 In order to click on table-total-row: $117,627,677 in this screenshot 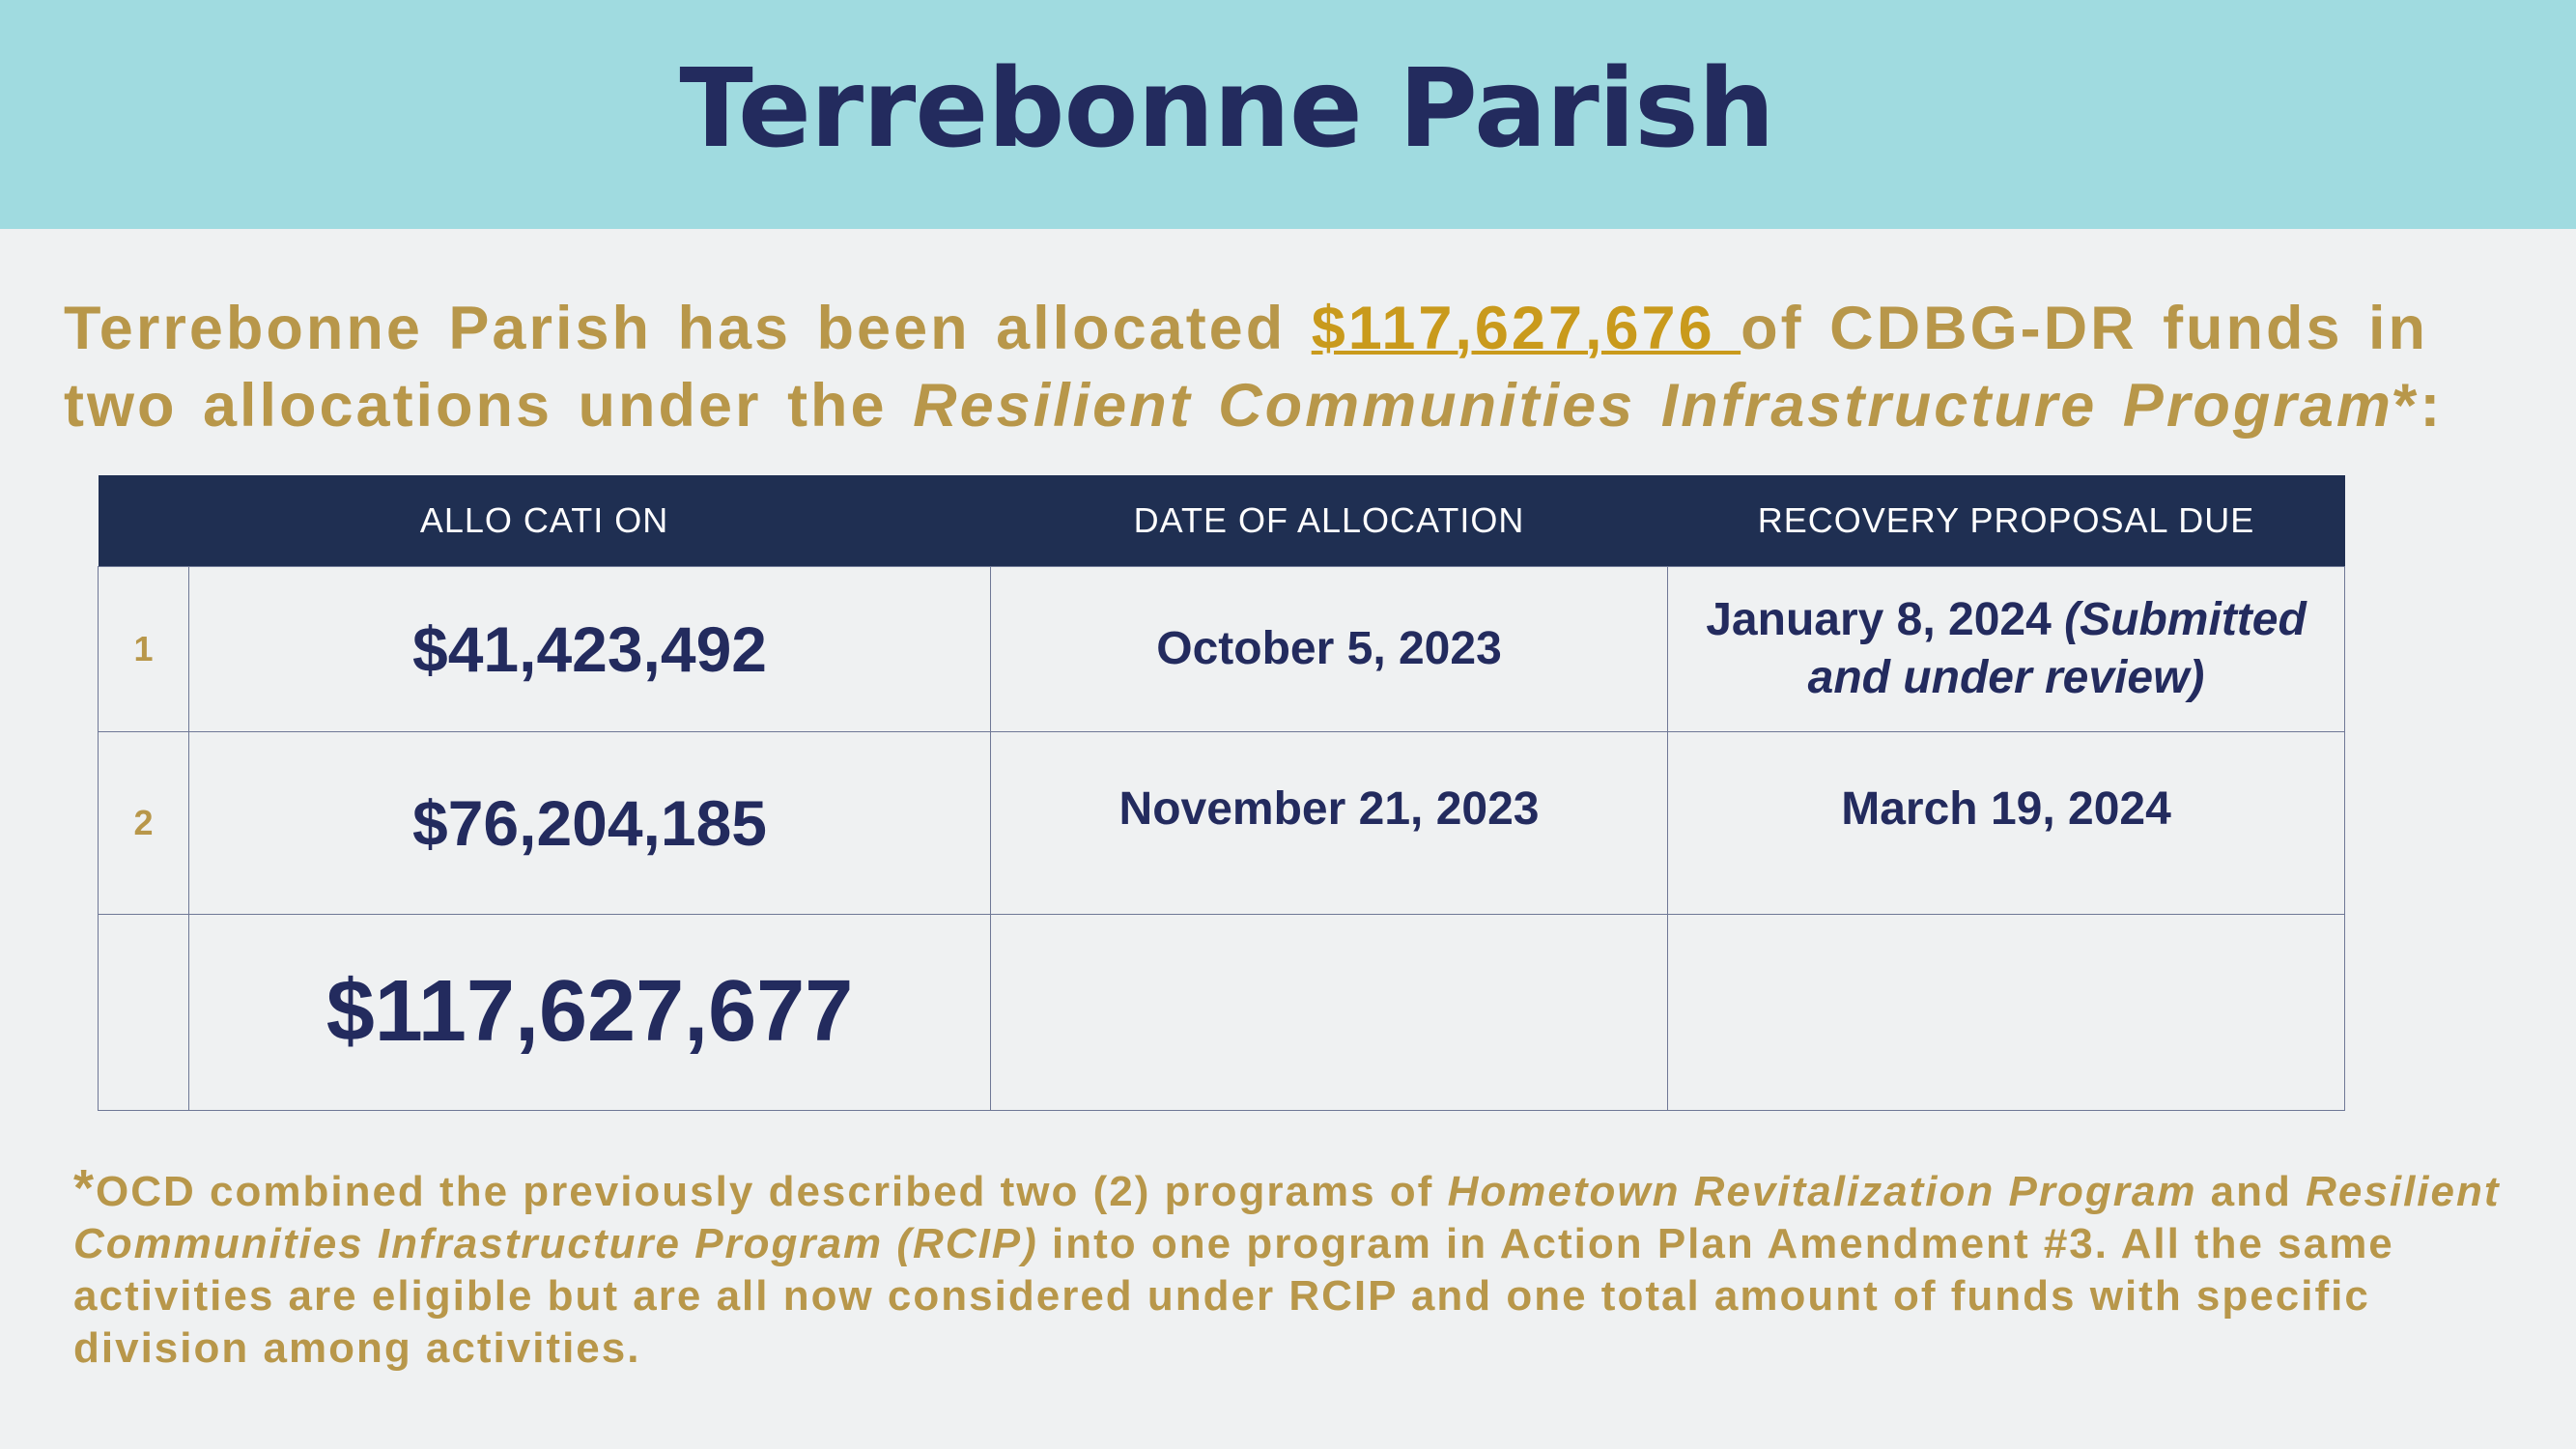, I will do `click(1222, 1012)`.